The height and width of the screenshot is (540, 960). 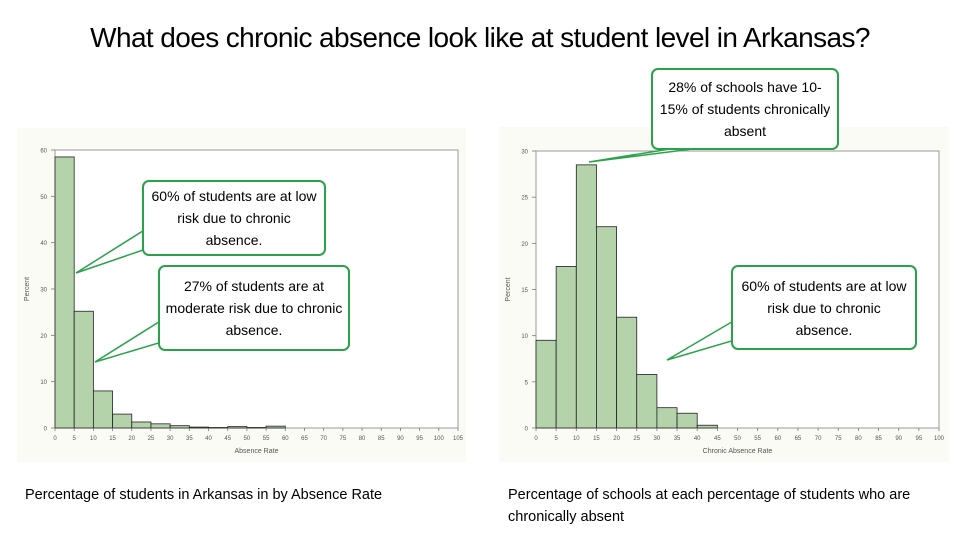 What do you see at coordinates (508, 289) in the screenshot?
I see `right-chart-y-axis-label: Percent` at bounding box center [508, 289].